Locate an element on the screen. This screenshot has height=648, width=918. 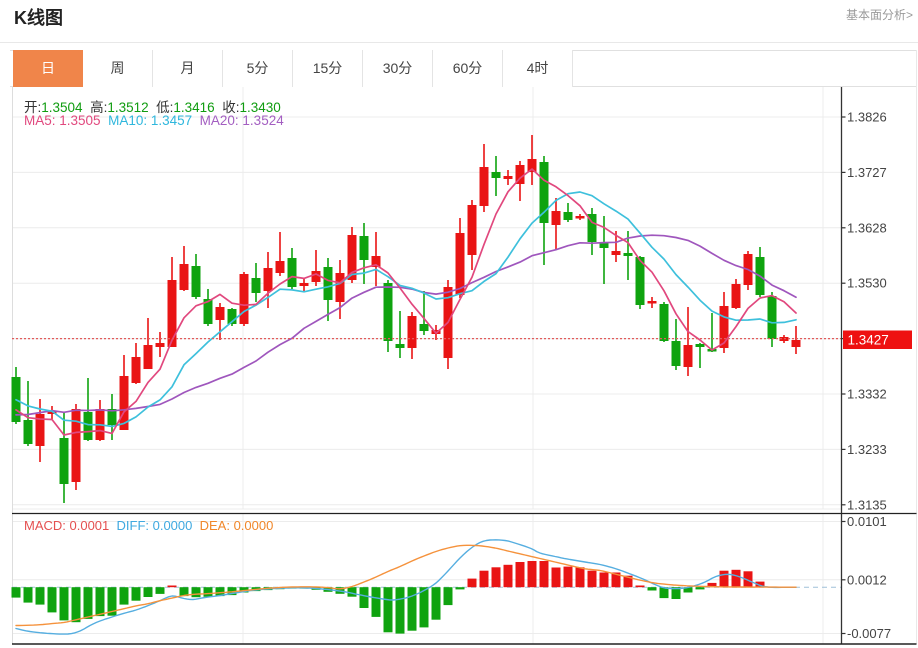
svg-text: 1.3727 is located at coordinates (867, 172).